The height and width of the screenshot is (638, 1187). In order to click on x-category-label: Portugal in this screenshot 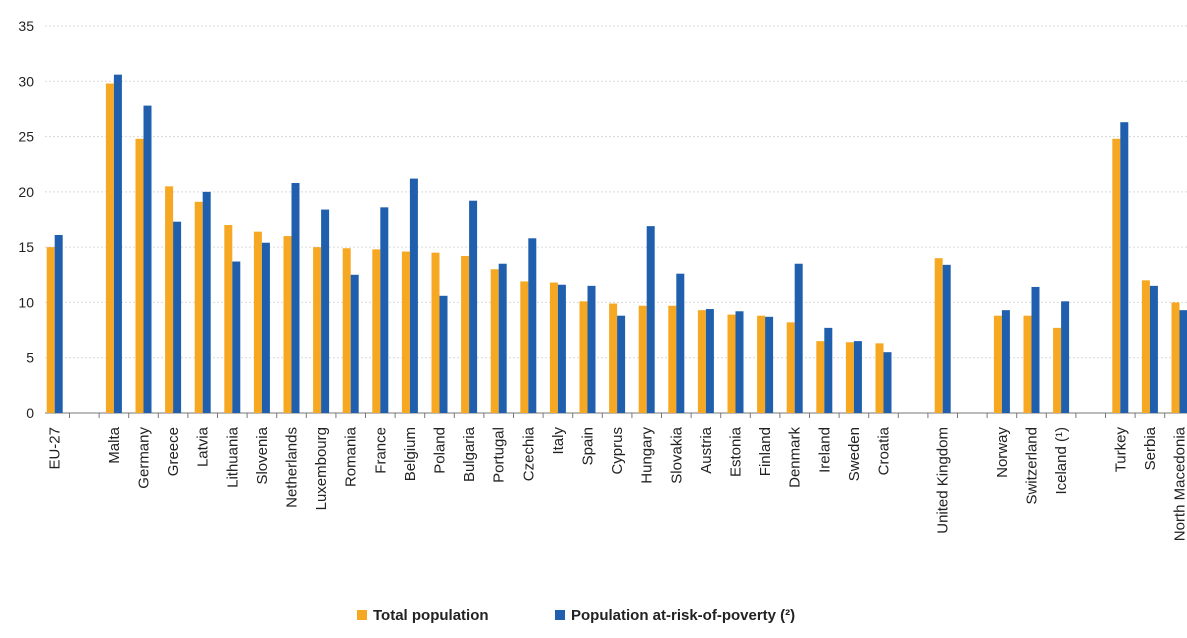, I will do `click(499, 455)`.